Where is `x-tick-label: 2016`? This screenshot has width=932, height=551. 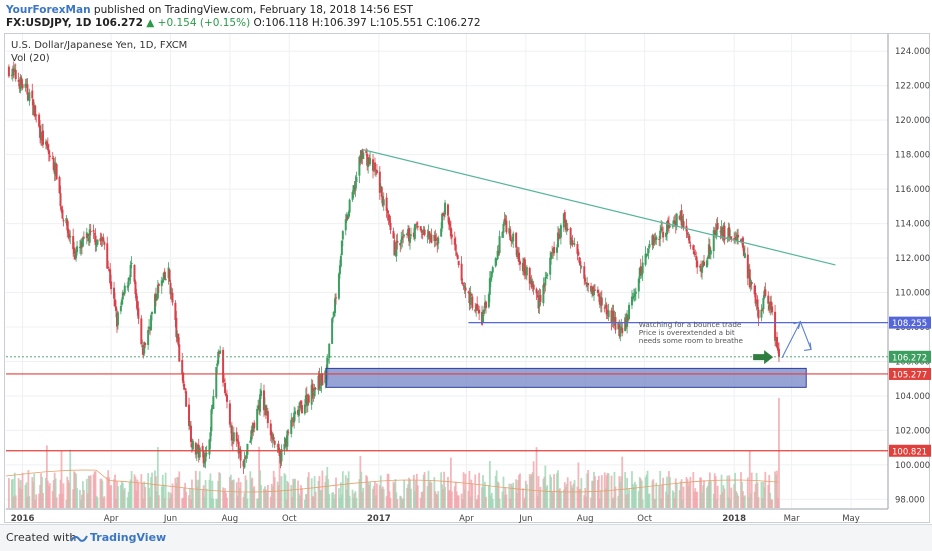
x-tick-label: 2016 is located at coordinates (23, 519).